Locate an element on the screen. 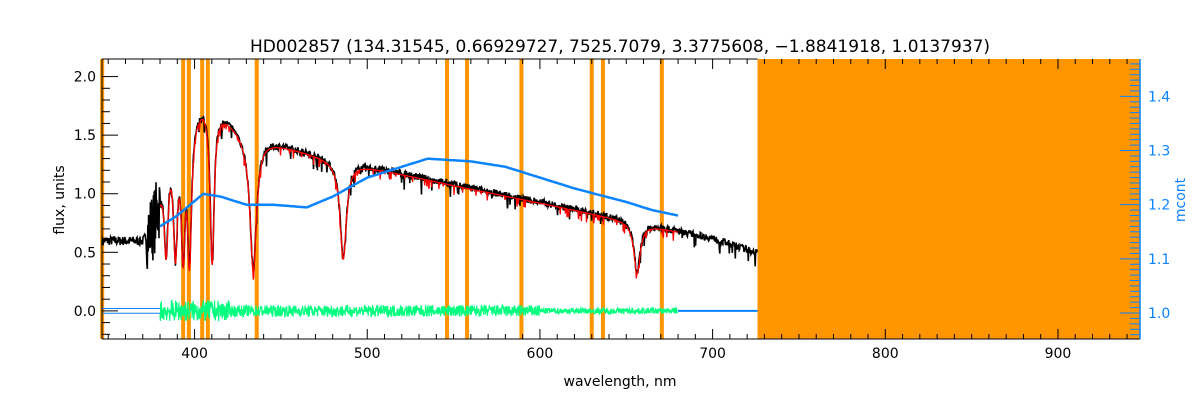 The height and width of the screenshot is (404, 1200). y-tick-label: 0.5 is located at coordinates (85, 253).